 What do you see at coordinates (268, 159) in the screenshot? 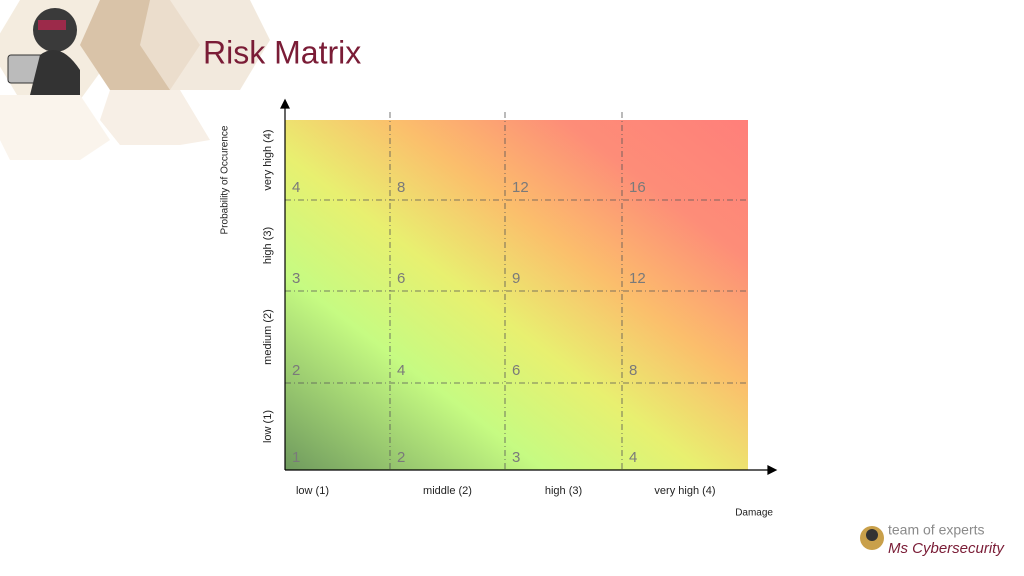
I see `y-level-label: very high (4)` at bounding box center [268, 159].